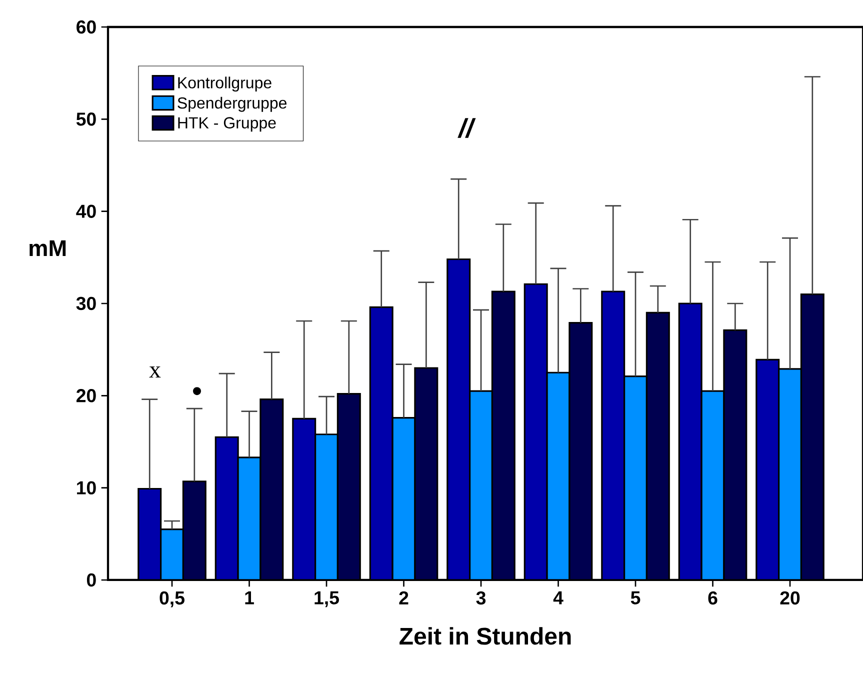 The width and height of the screenshot is (863, 673). What do you see at coordinates (485, 636) in the screenshot?
I see `x-axis-title: Zeit in Stunden` at bounding box center [485, 636].